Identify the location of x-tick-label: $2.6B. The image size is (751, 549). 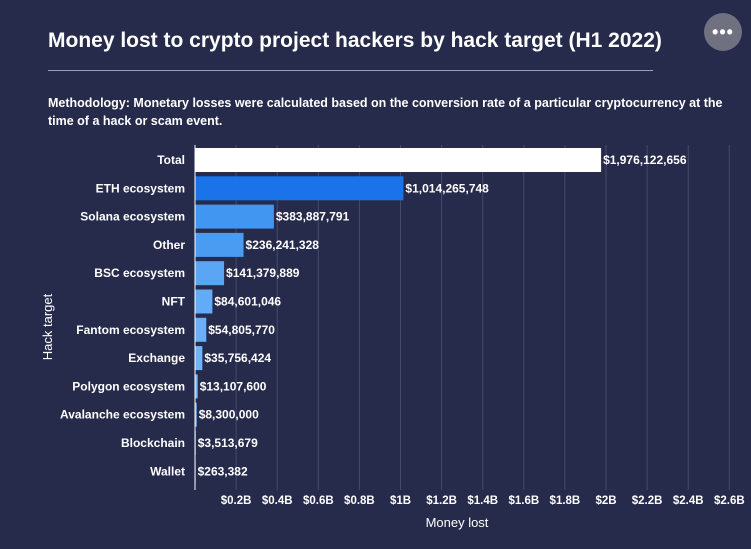
(729, 501).